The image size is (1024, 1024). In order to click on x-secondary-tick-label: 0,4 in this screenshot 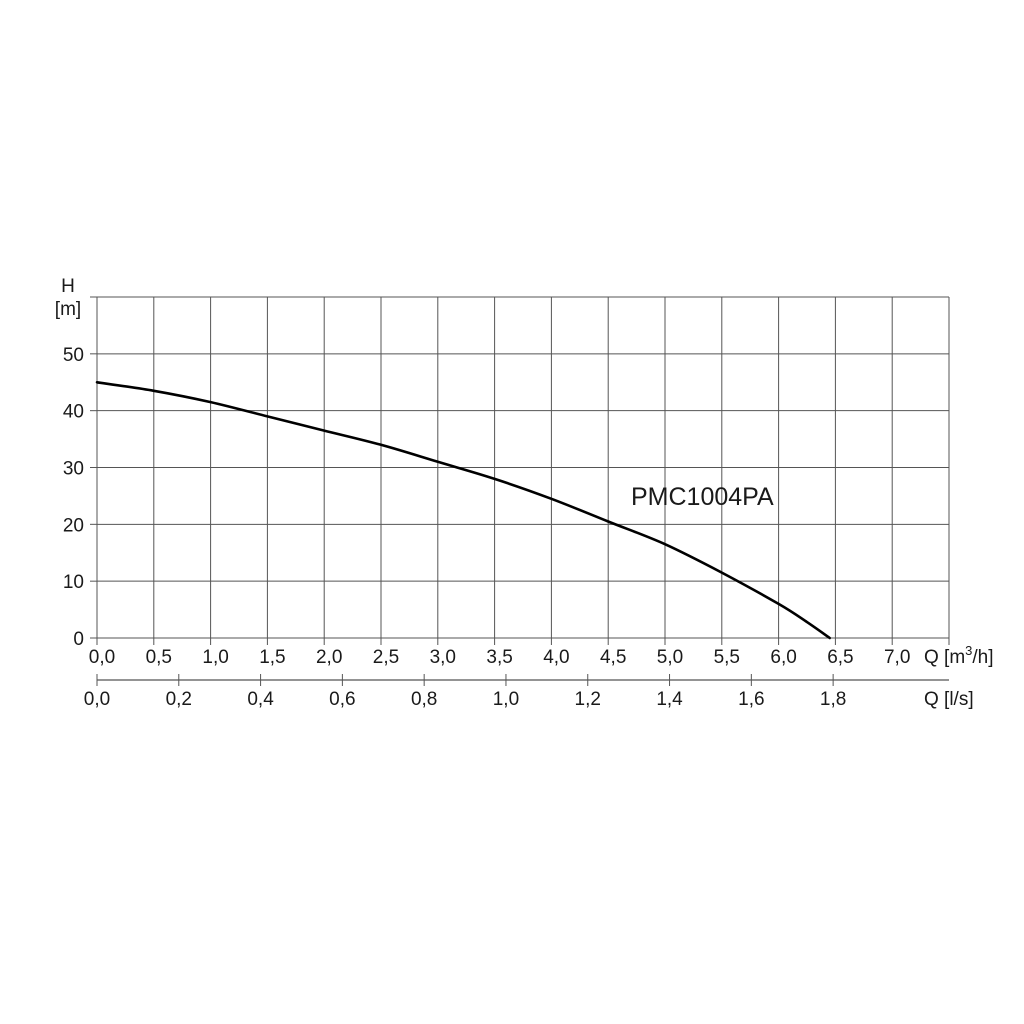, I will do `click(260, 699)`.